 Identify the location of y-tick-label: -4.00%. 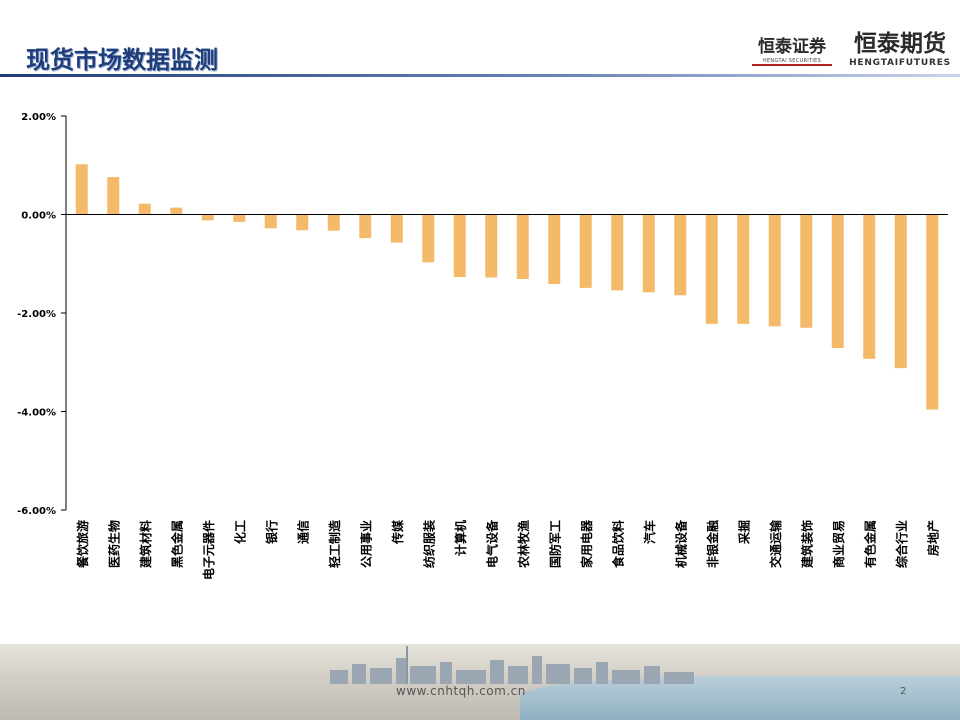
(36, 413).